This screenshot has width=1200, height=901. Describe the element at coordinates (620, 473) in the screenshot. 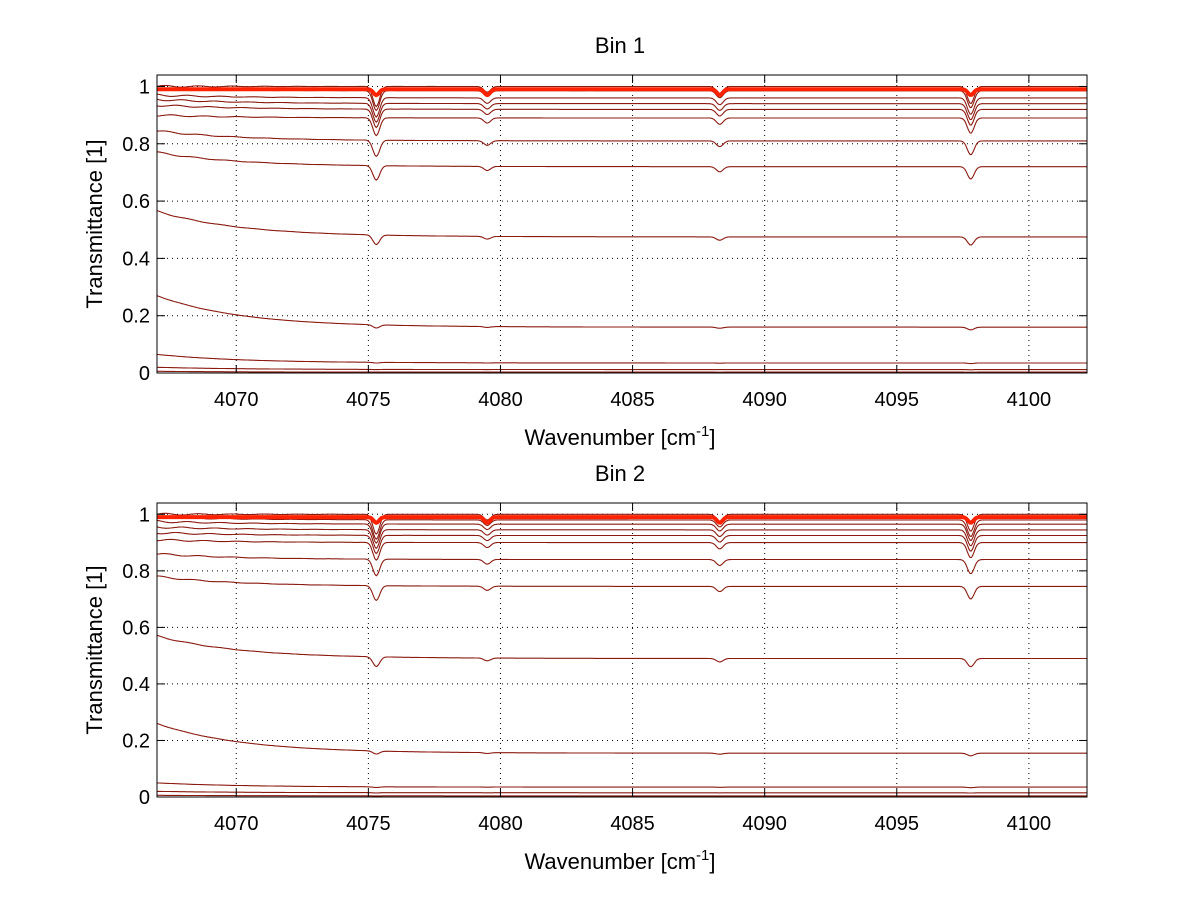

I see `chart-title: Bin 2` at that location.